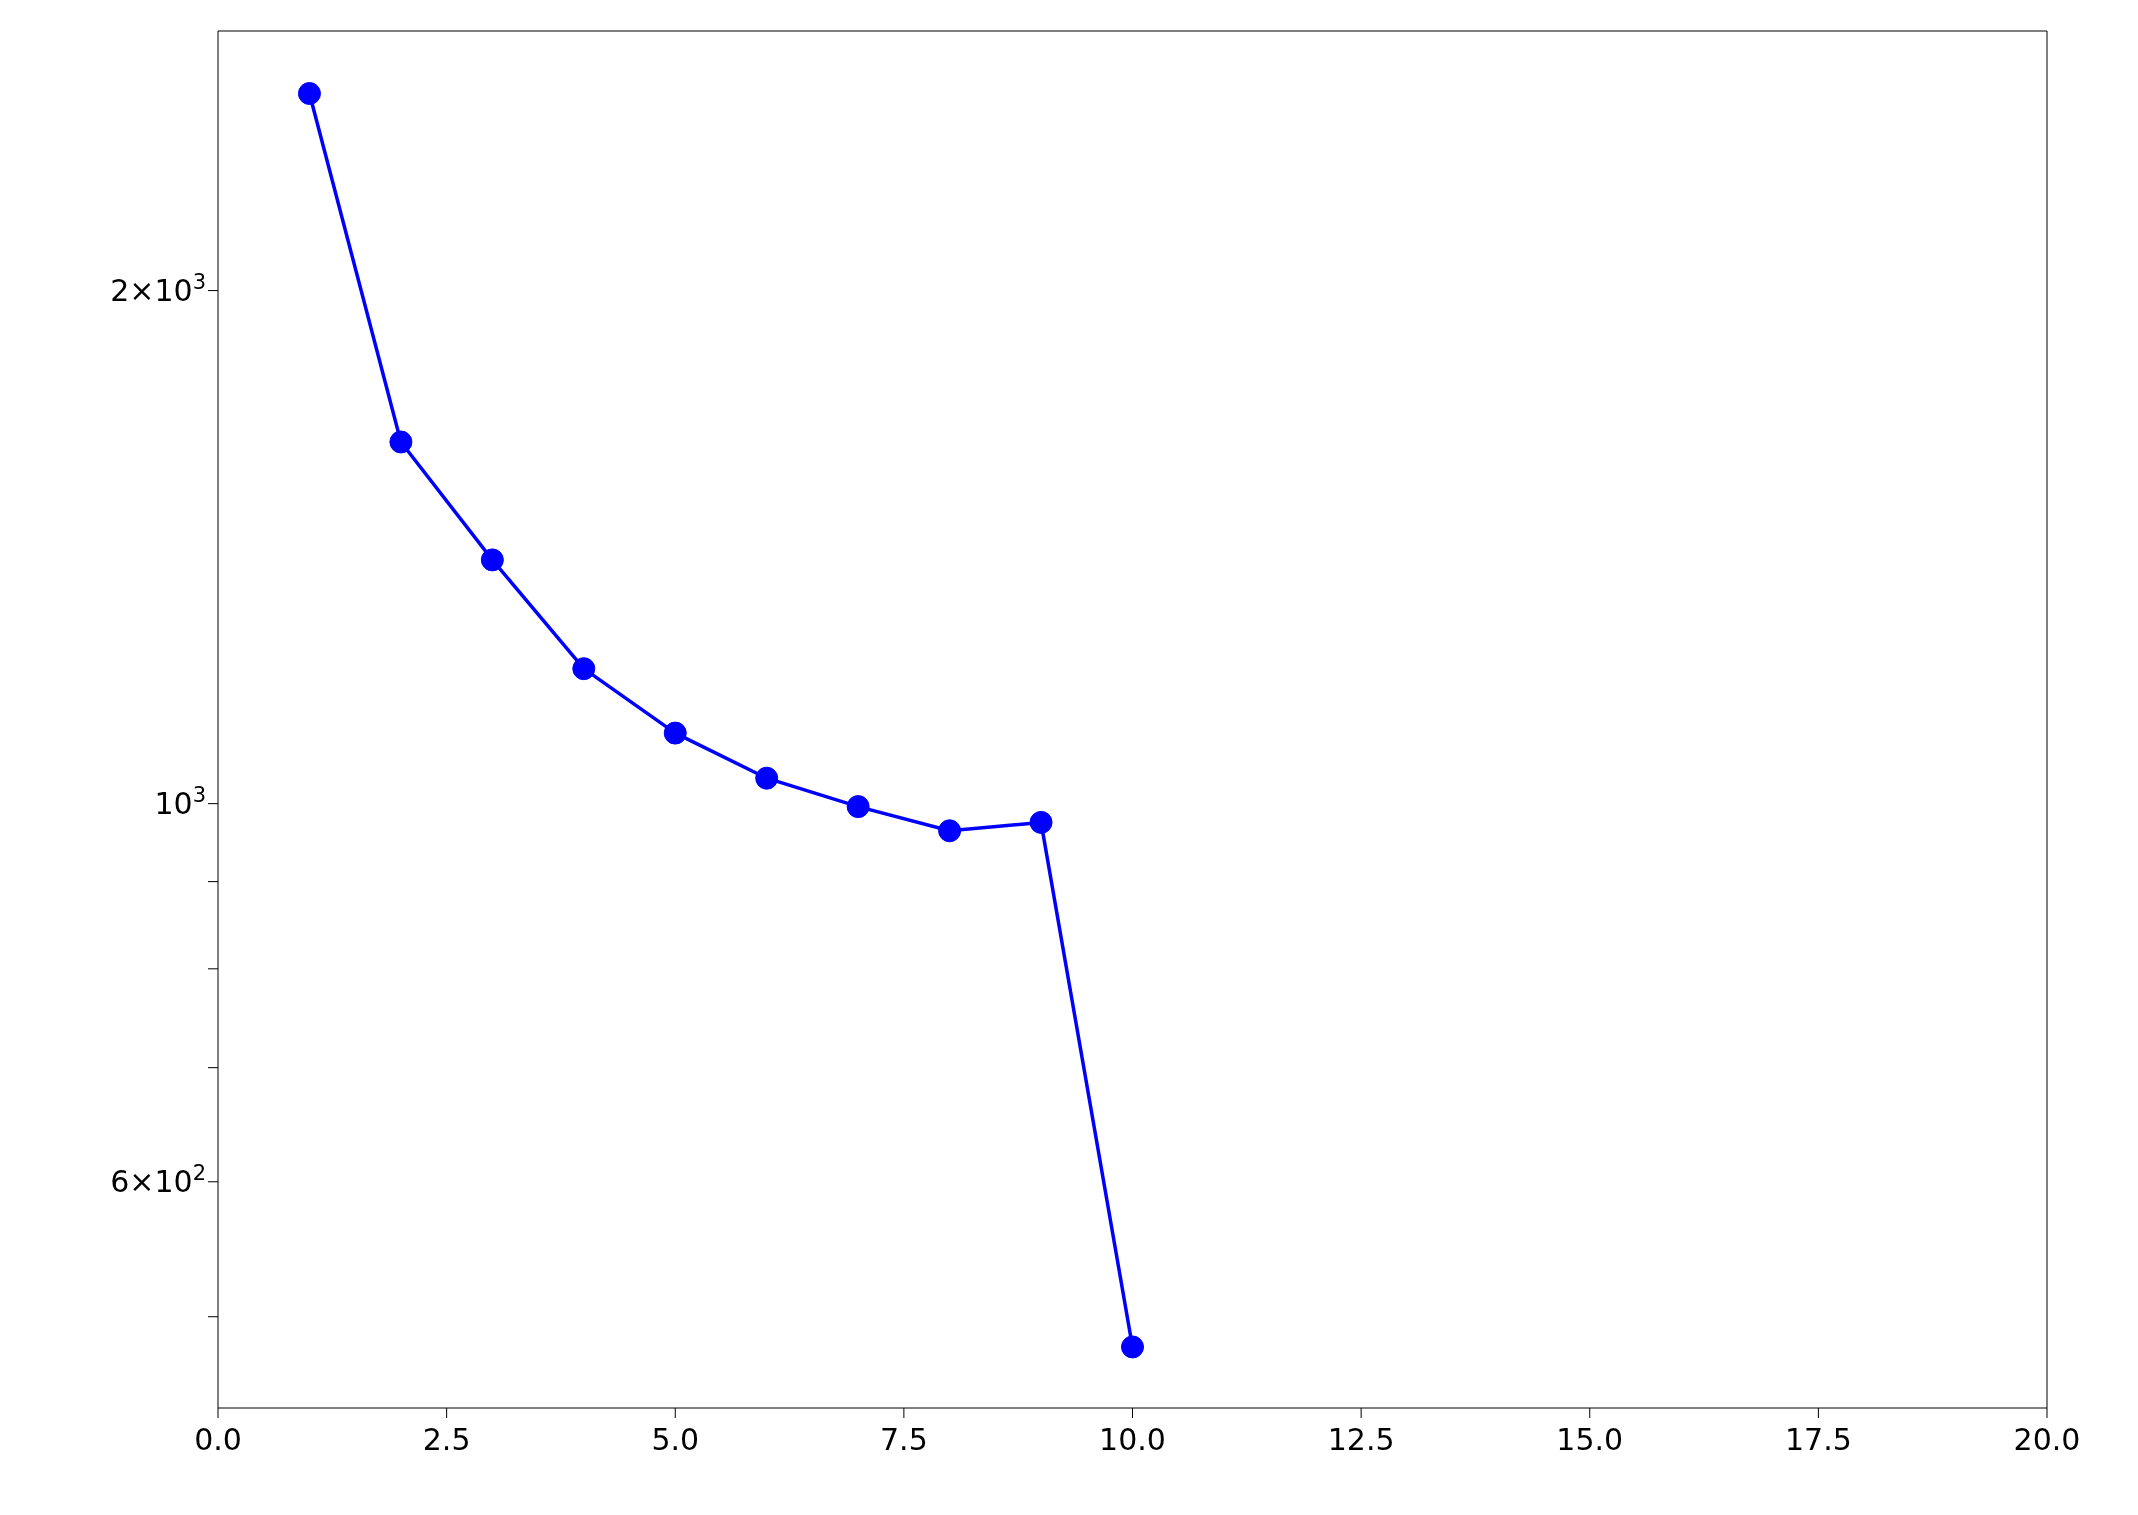  What do you see at coordinates (1590, 1439) in the screenshot?
I see `x-tick-label: 15.0` at bounding box center [1590, 1439].